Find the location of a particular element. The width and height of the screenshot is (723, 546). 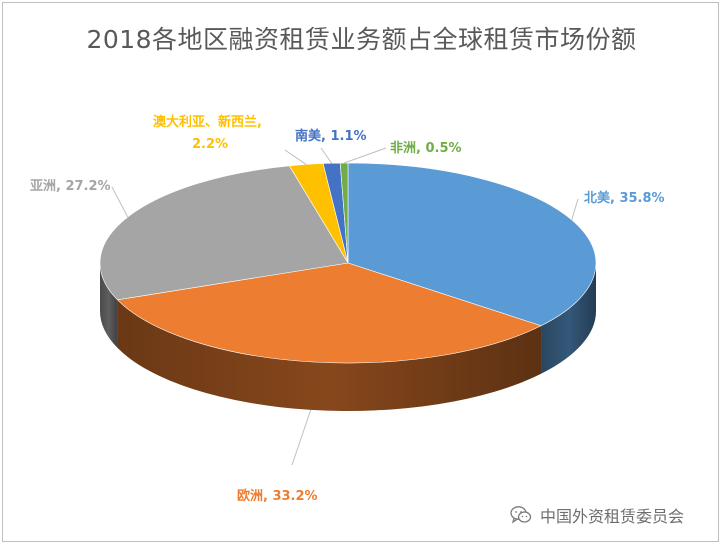

slice-europe is located at coordinates (329, 313).